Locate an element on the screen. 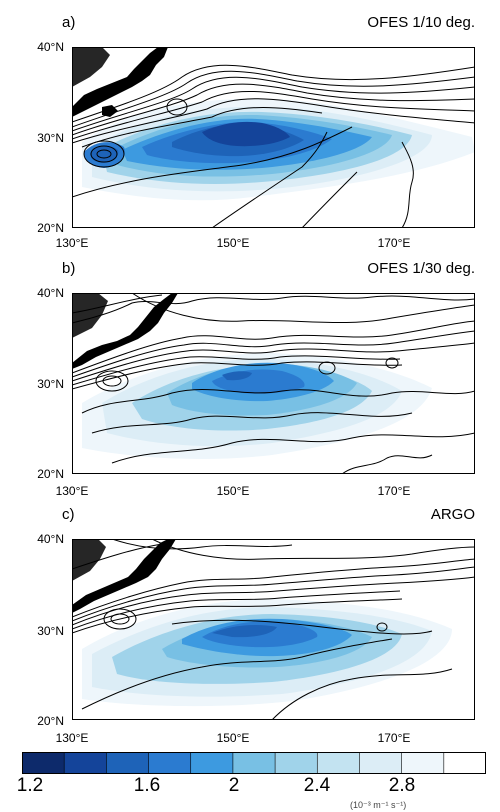 Image resolution: width=500 pixels, height=812 pixels. panel-letter: b) is located at coordinates (69, 268).